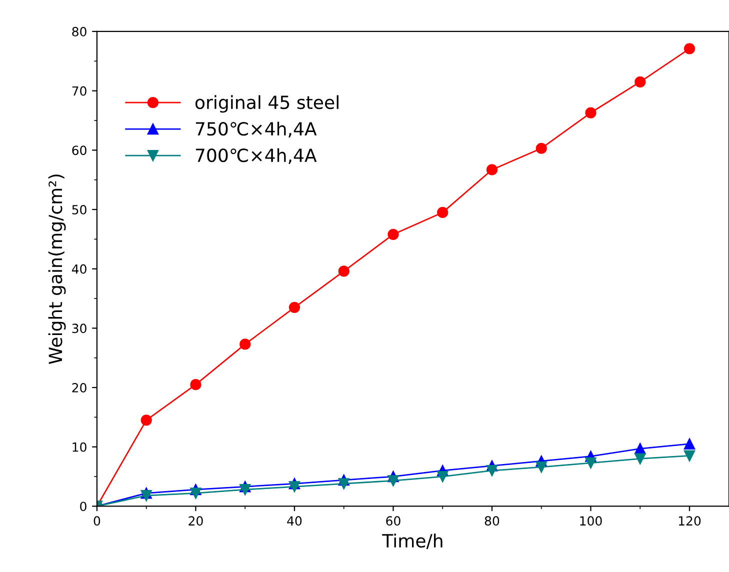  I want to click on y-tick-label: 20, so click(79, 387).